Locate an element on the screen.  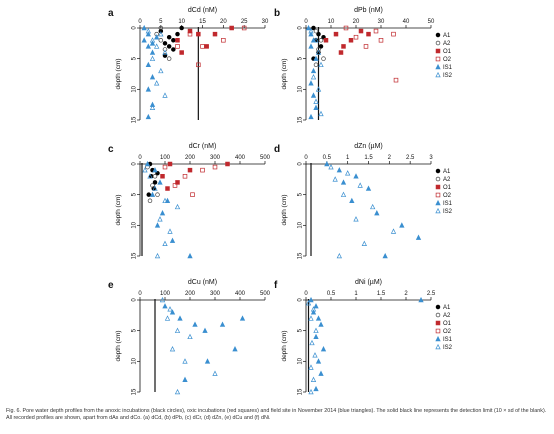
panel-letter: b is located at coordinates (277, 13).